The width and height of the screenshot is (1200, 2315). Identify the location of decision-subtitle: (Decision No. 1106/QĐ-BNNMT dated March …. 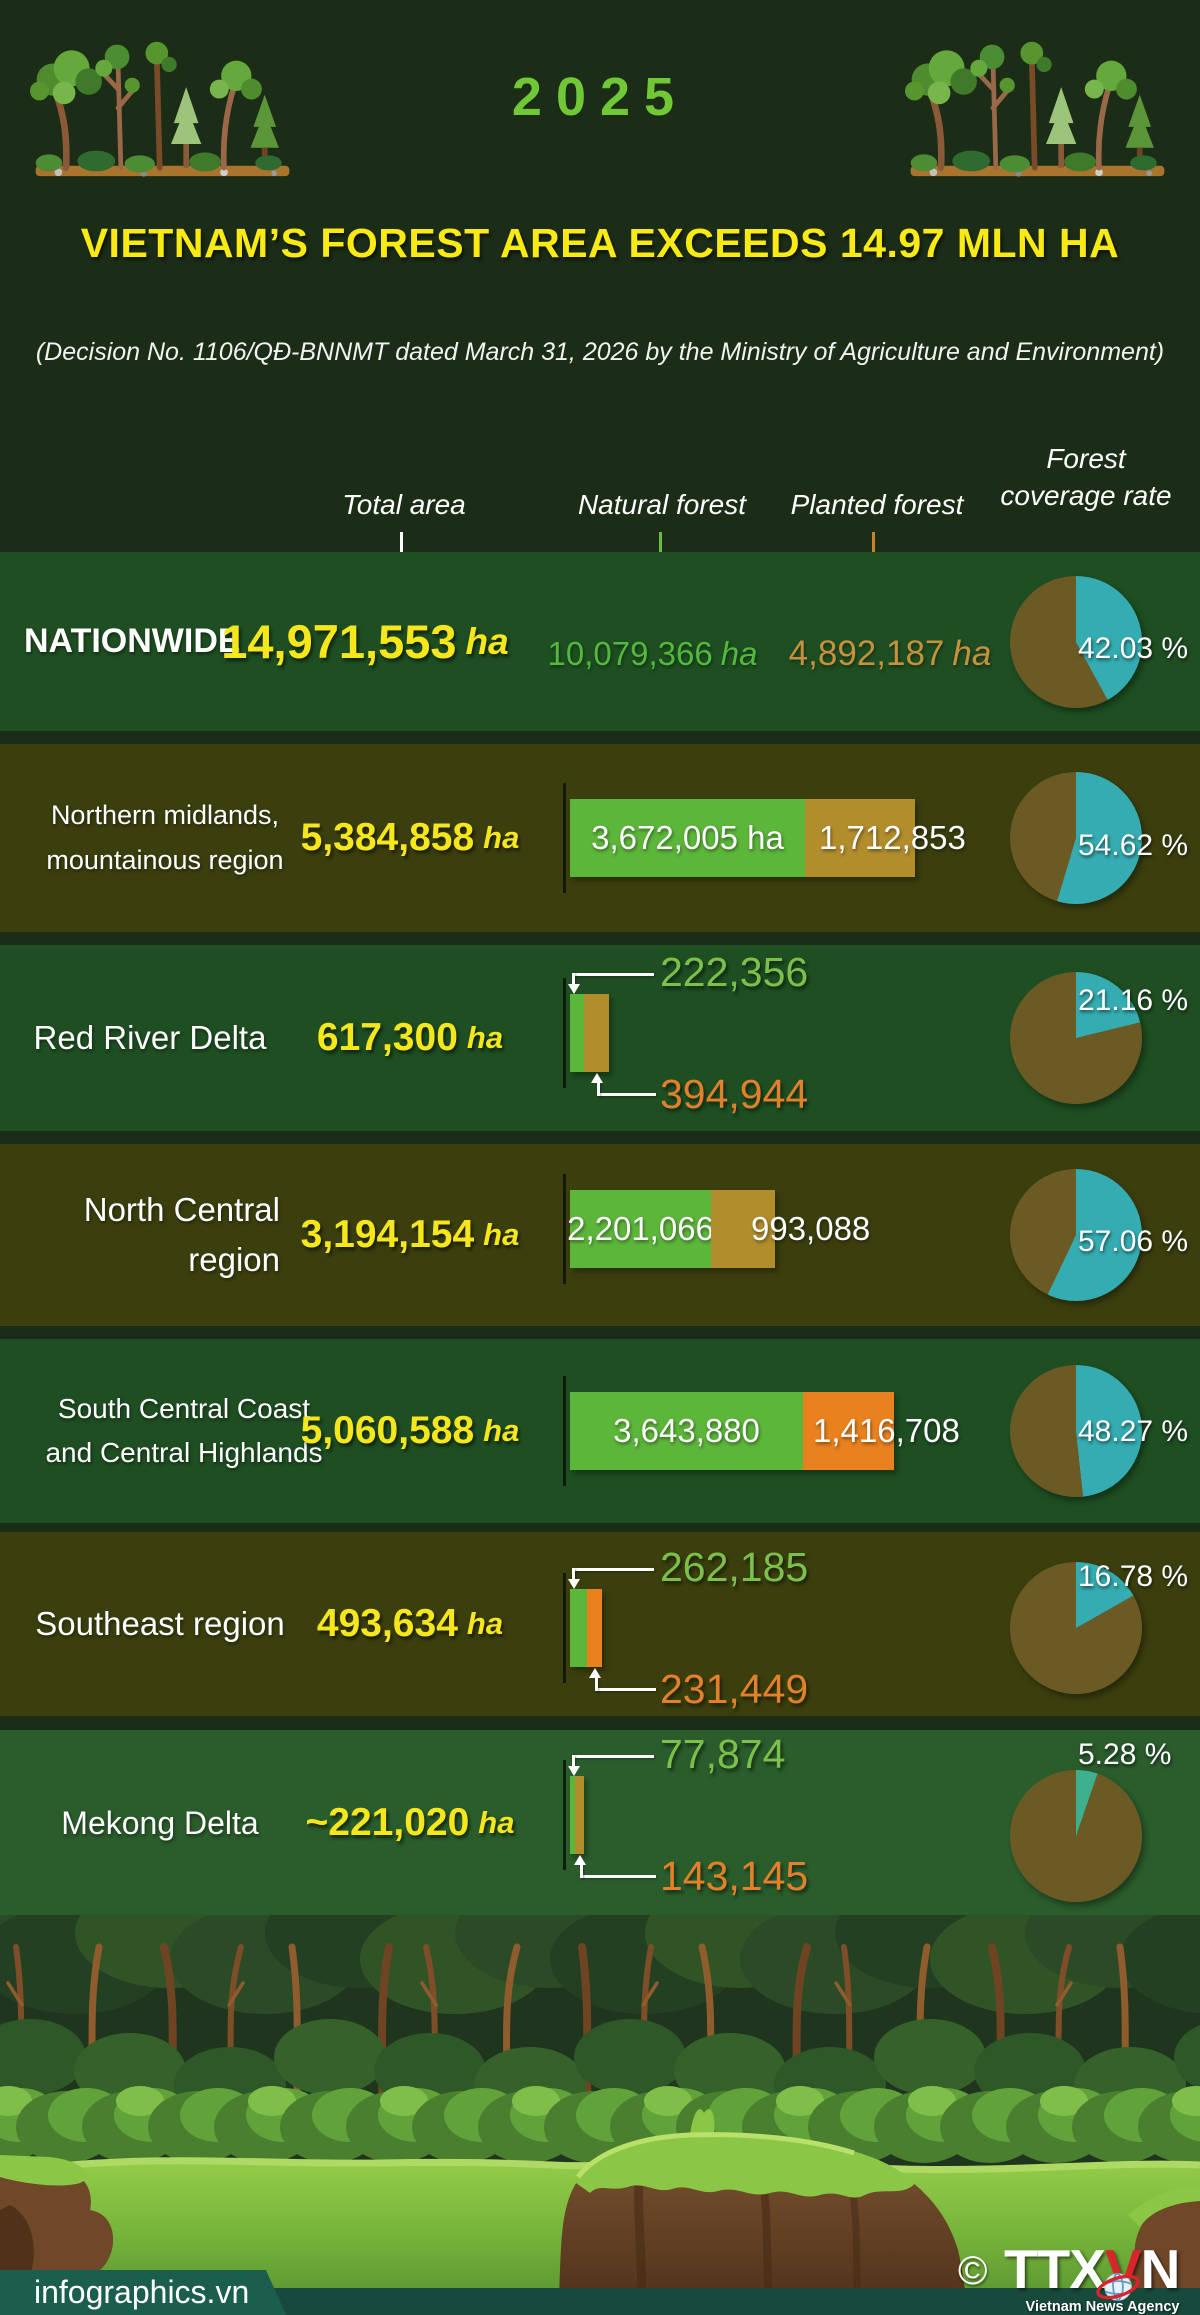
(600, 352).